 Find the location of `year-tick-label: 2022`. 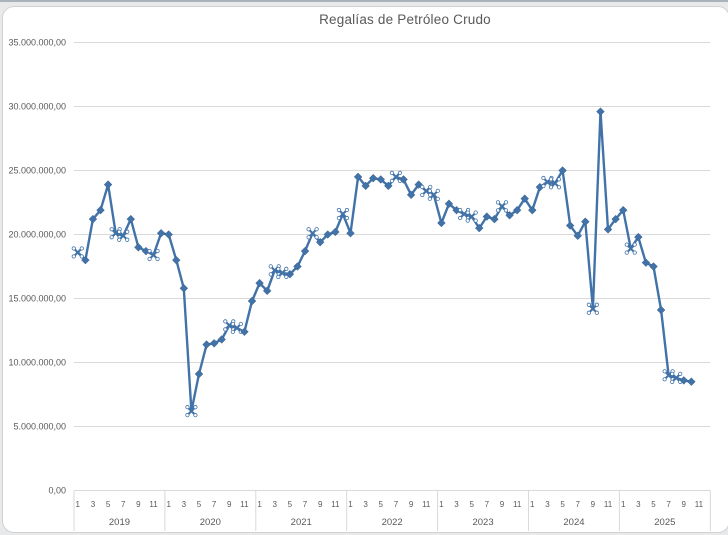

year-tick-label: 2022 is located at coordinates (392, 522).